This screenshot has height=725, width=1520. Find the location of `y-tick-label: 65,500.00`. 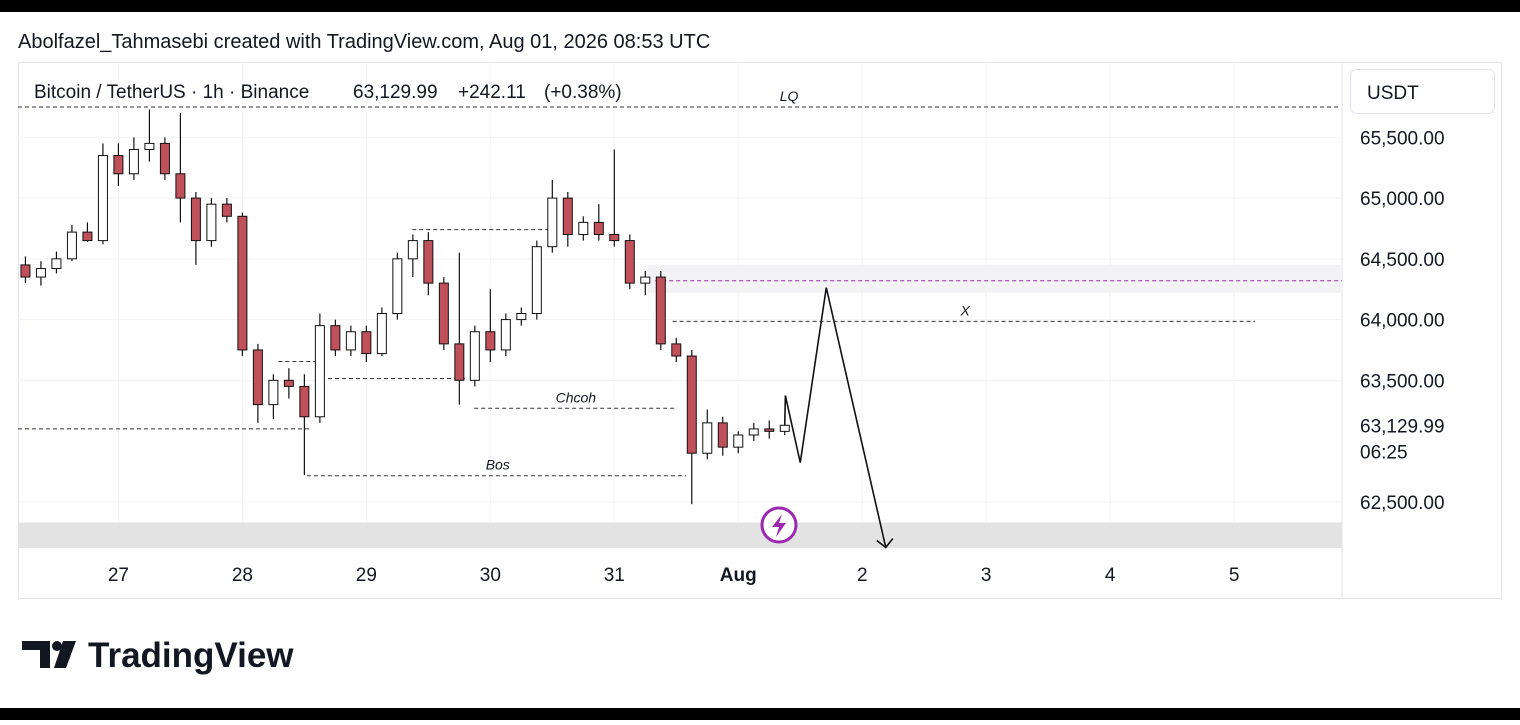

y-tick-label: 65,500.00 is located at coordinates (1402, 138).